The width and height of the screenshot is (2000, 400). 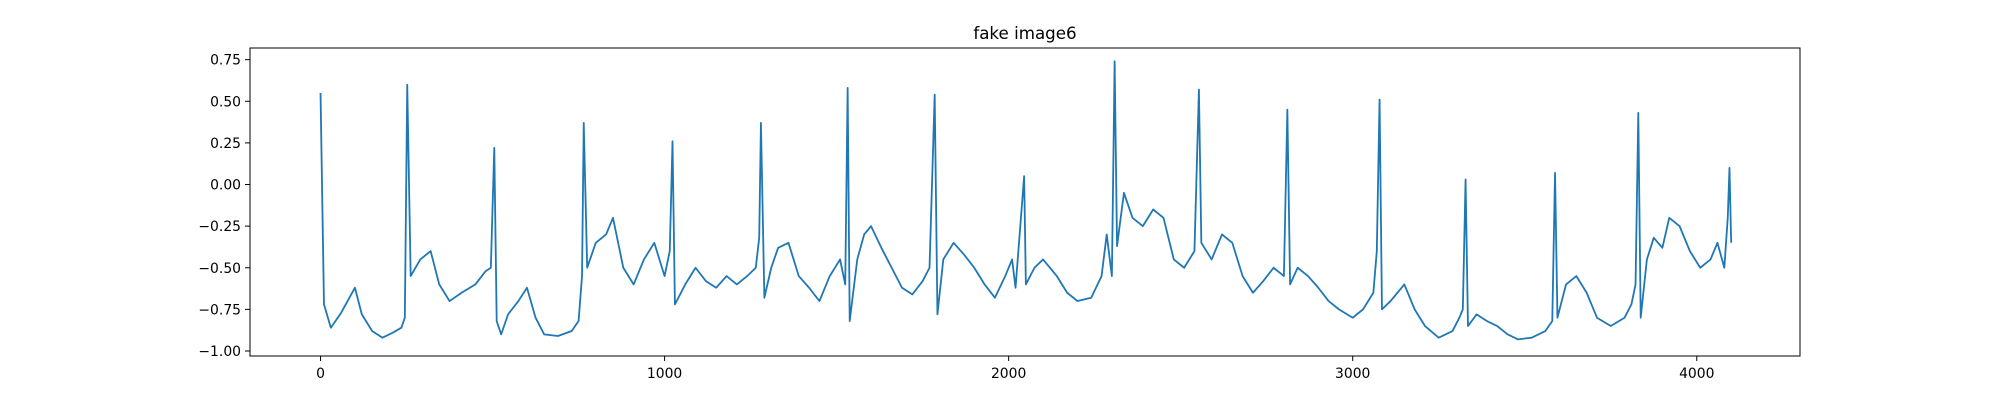 What do you see at coordinates (1352, 374) in the screenshot?
I see `x-tick-label: 3000` at bounding box center [1352, 374].